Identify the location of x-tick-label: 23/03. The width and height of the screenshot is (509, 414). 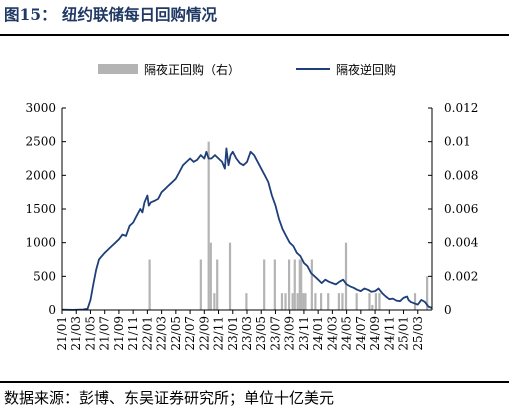
(247, 333).